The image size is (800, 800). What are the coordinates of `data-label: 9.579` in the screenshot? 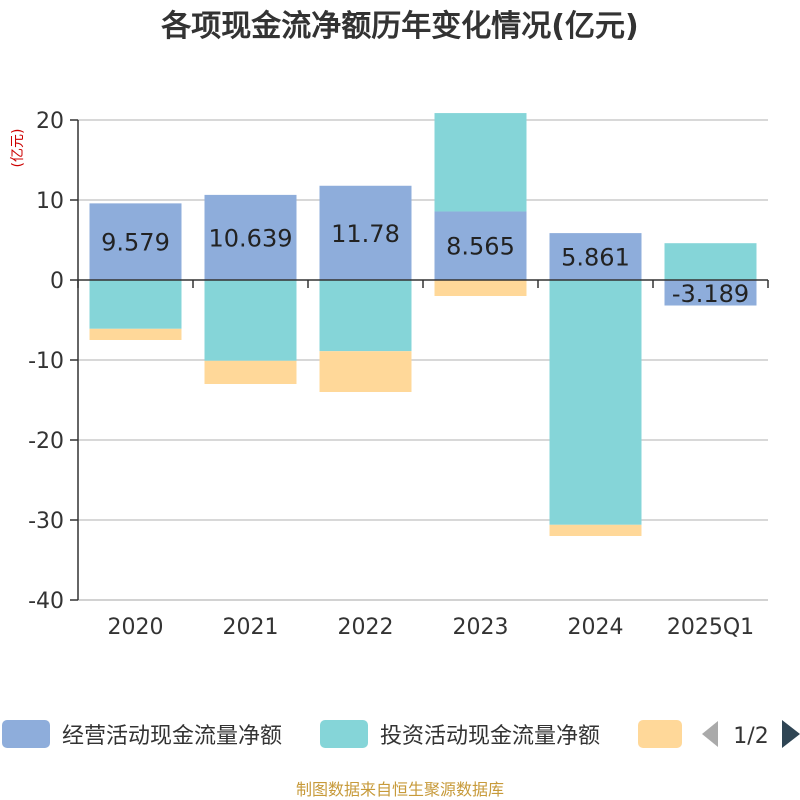 It's located at (135, 243).